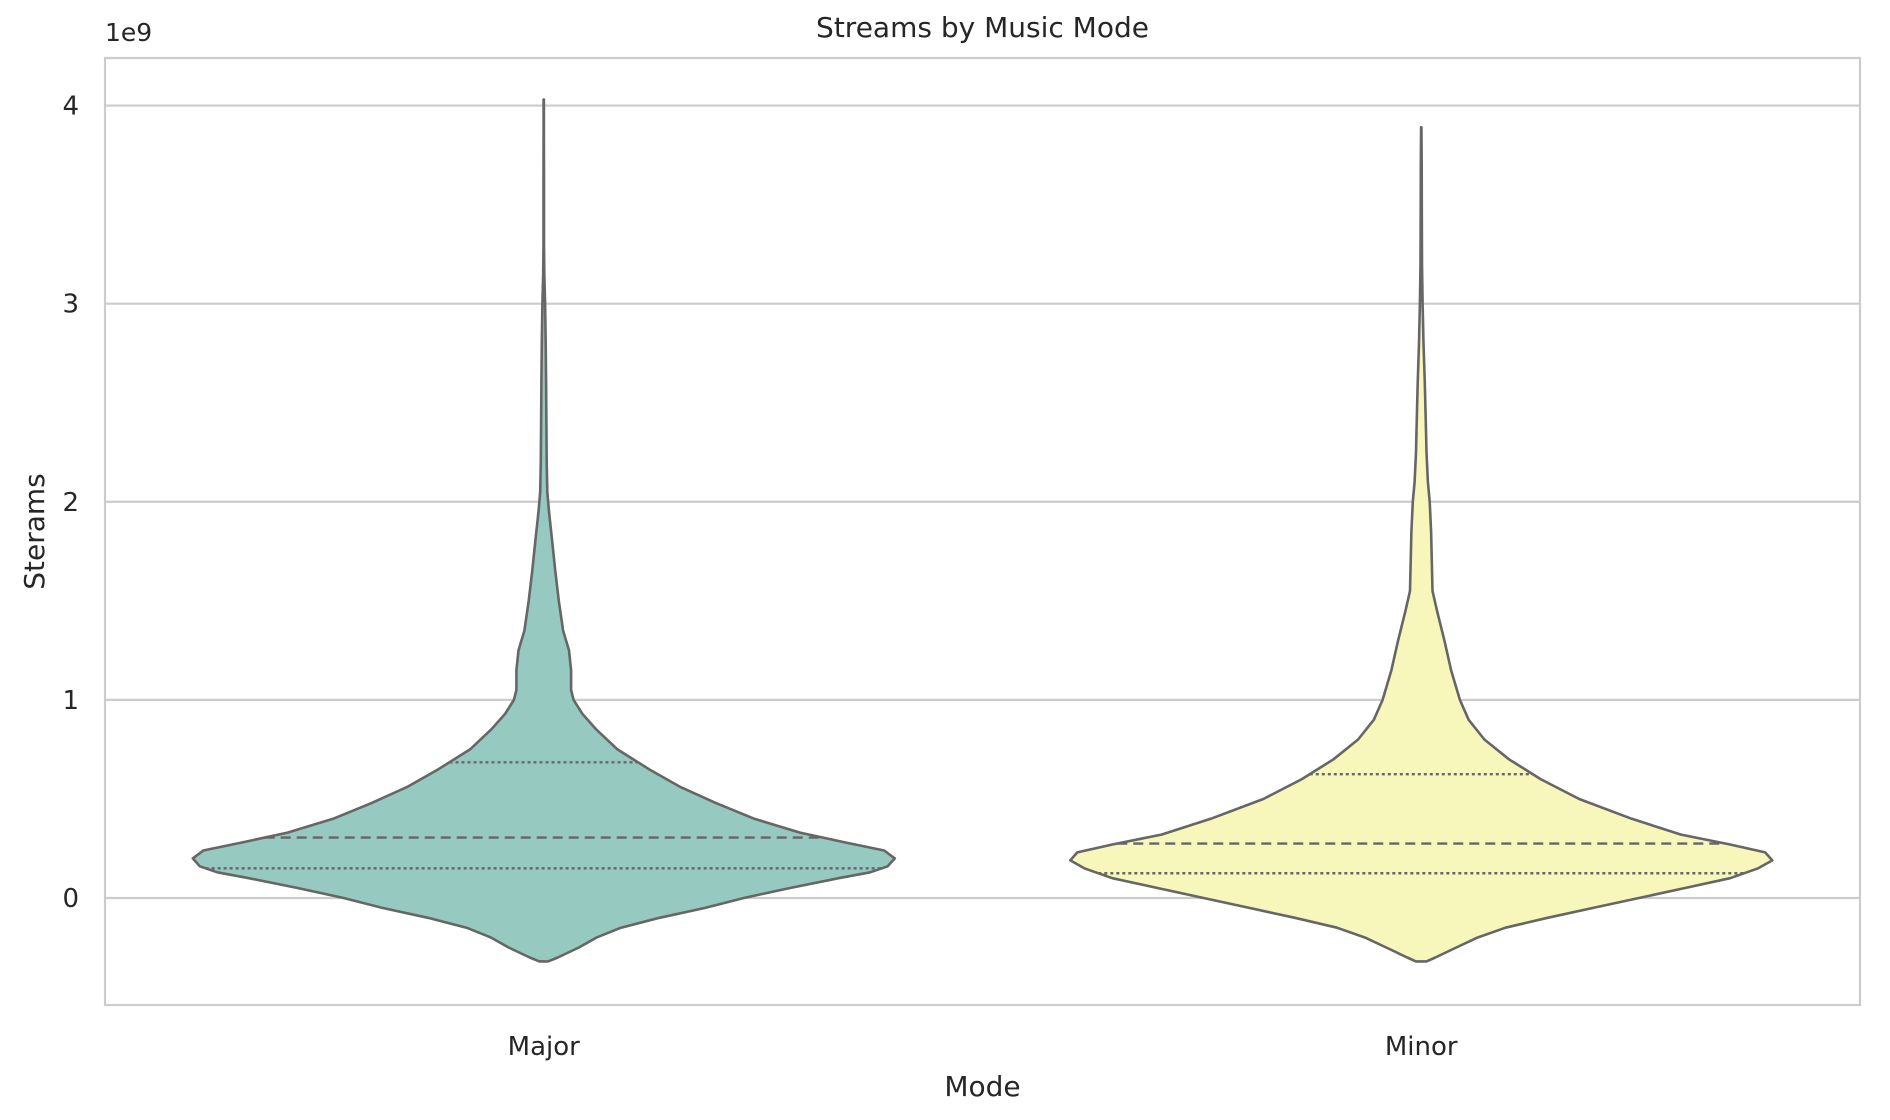  What do you see at coordinates (982, 27) in the screenshot?
I see `chart-title: Streams by Music Mode` at bounding box center [982, 27].